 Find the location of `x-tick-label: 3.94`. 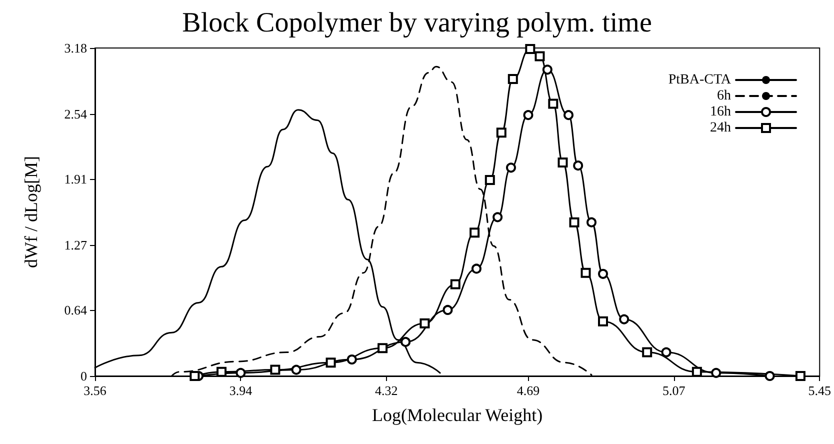

x-tick-label: 3.94 is located at coordinates (241, 390).